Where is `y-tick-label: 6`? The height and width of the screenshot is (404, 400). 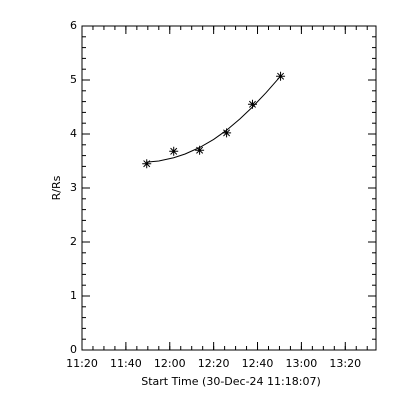
y-tick-label: 6 is located at coordinates (73, 25).